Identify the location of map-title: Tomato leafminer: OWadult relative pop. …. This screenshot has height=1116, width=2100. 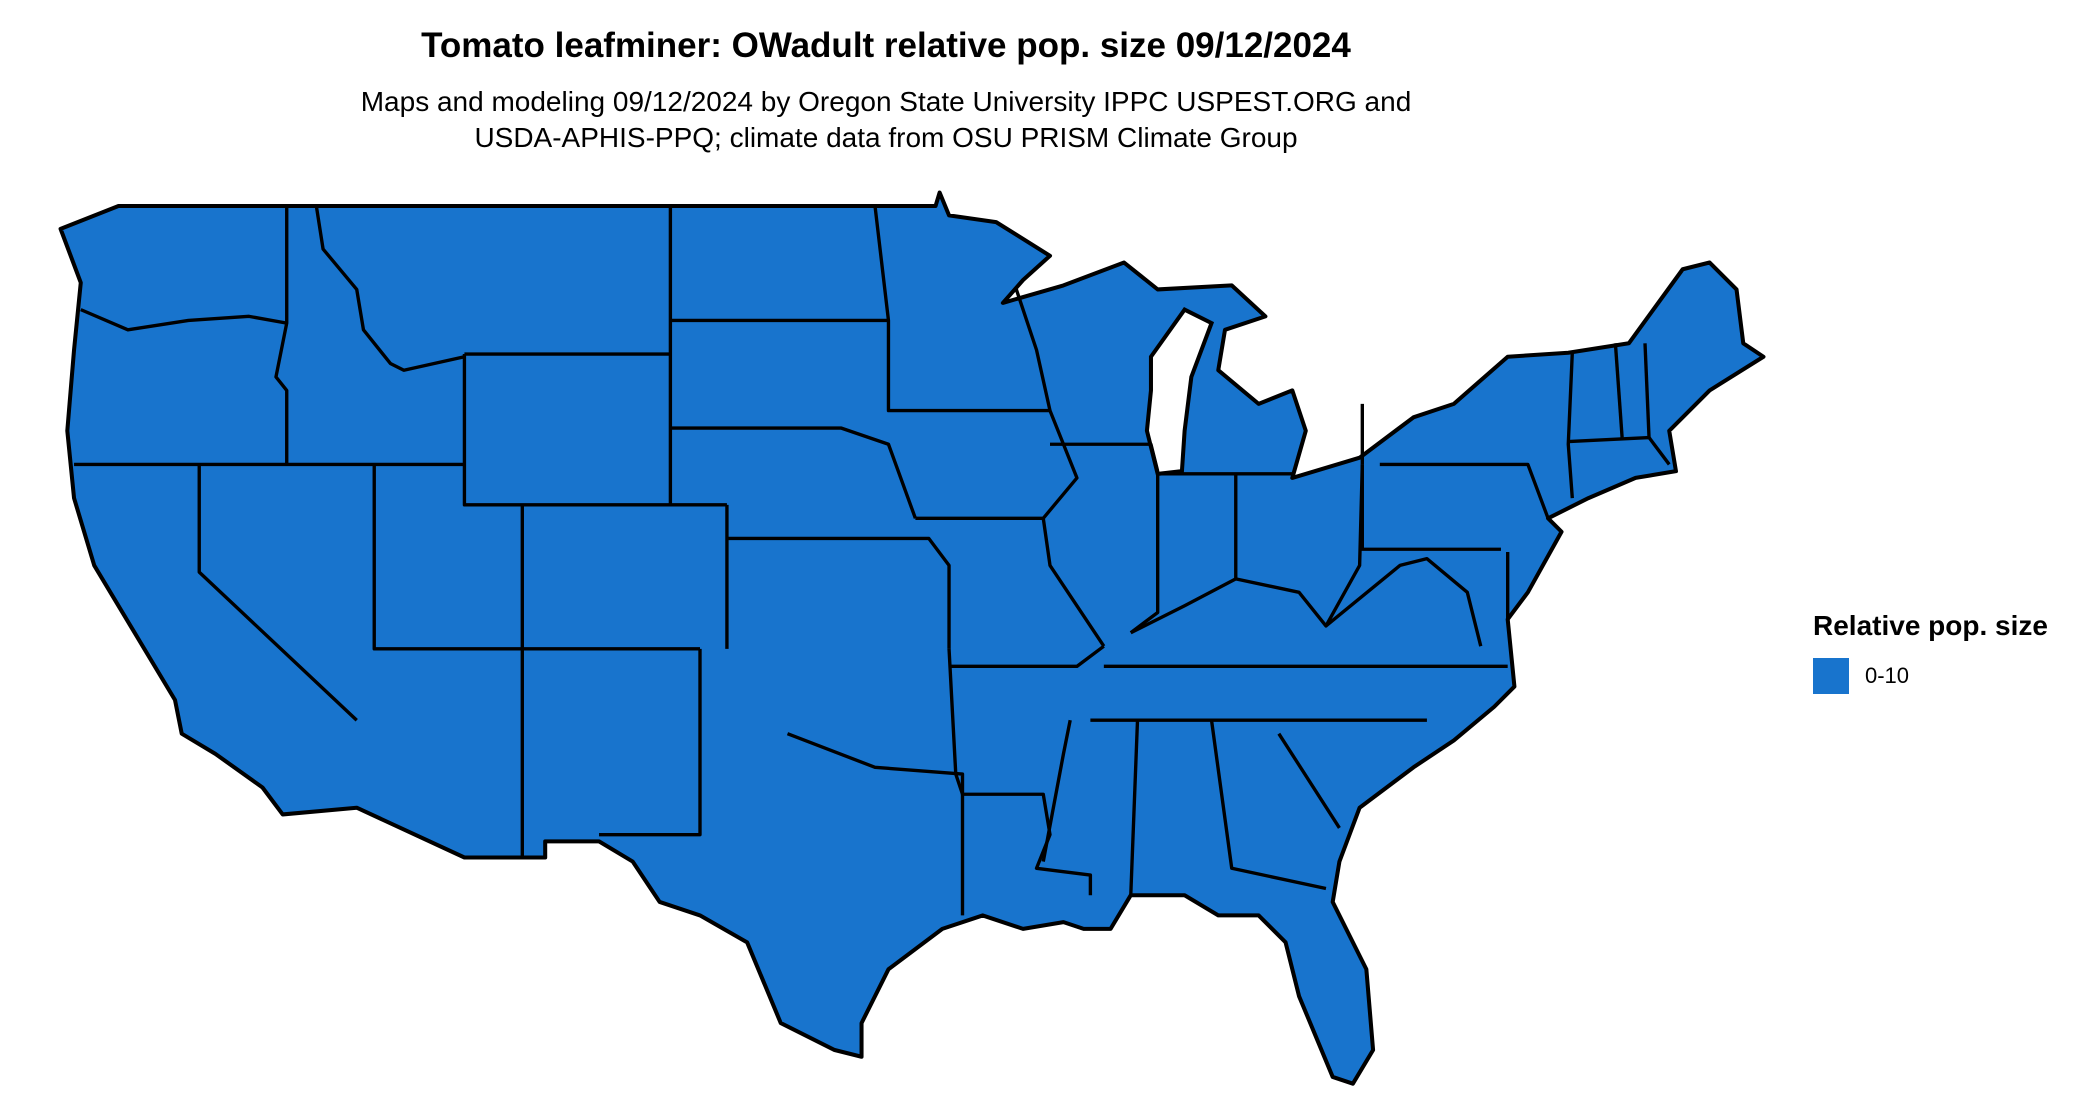
(886, 45).